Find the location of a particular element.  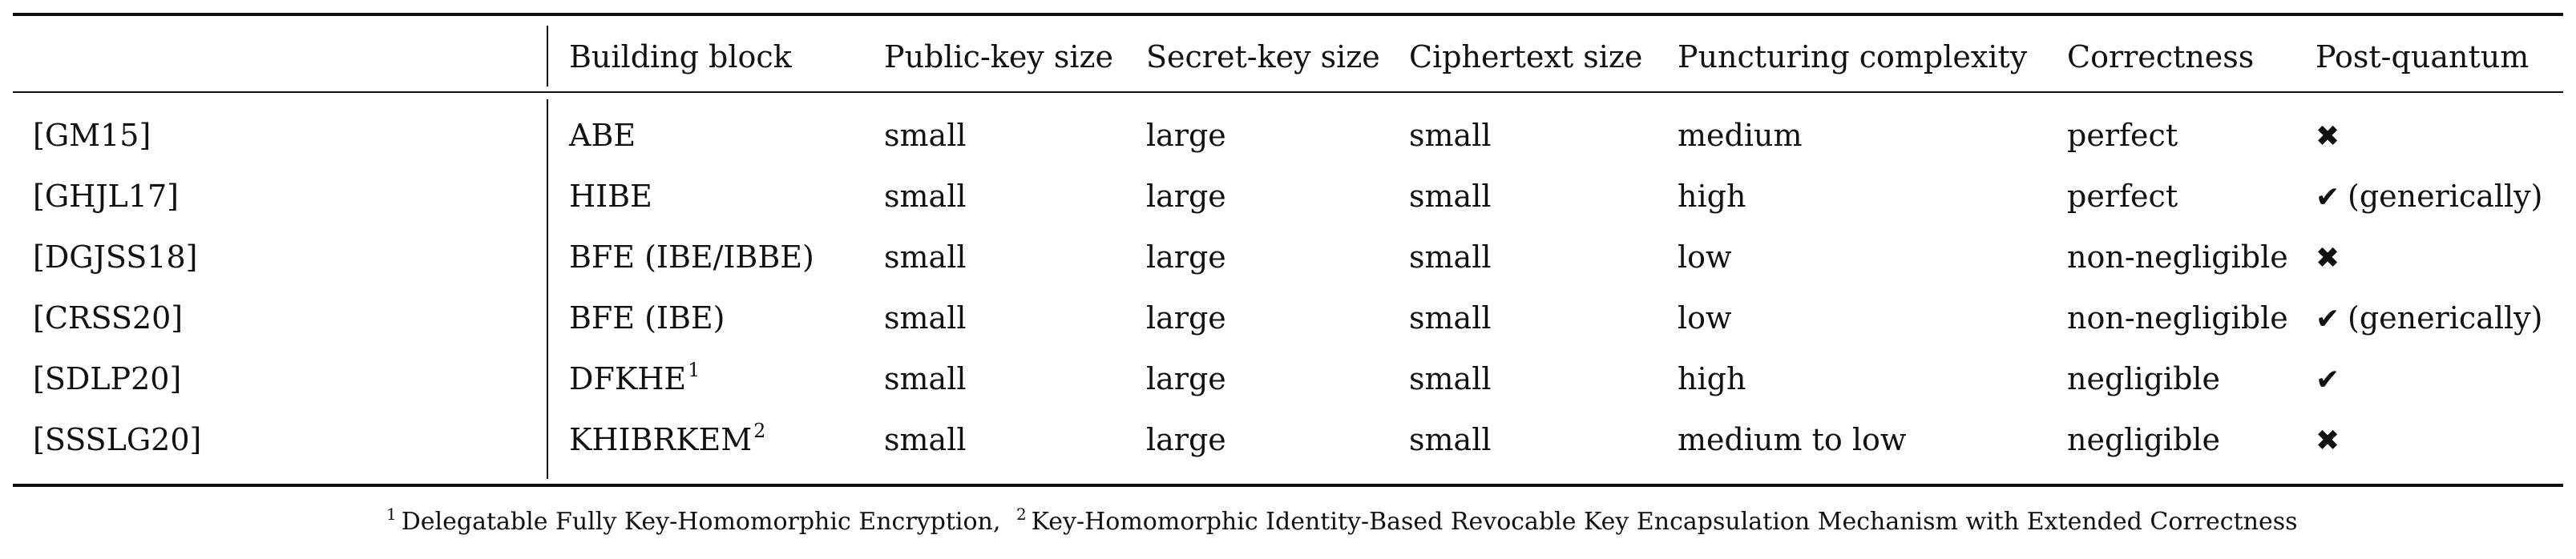

cell-building-block: DFKHE1 is located at coordinates (635, 379).